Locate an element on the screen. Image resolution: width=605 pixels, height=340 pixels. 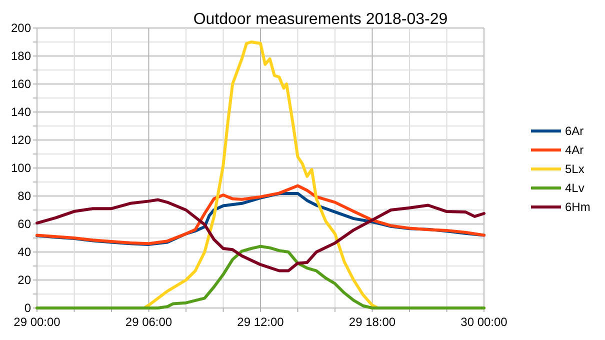
y-tick-label: 40 is located at coordinates (25, 252).